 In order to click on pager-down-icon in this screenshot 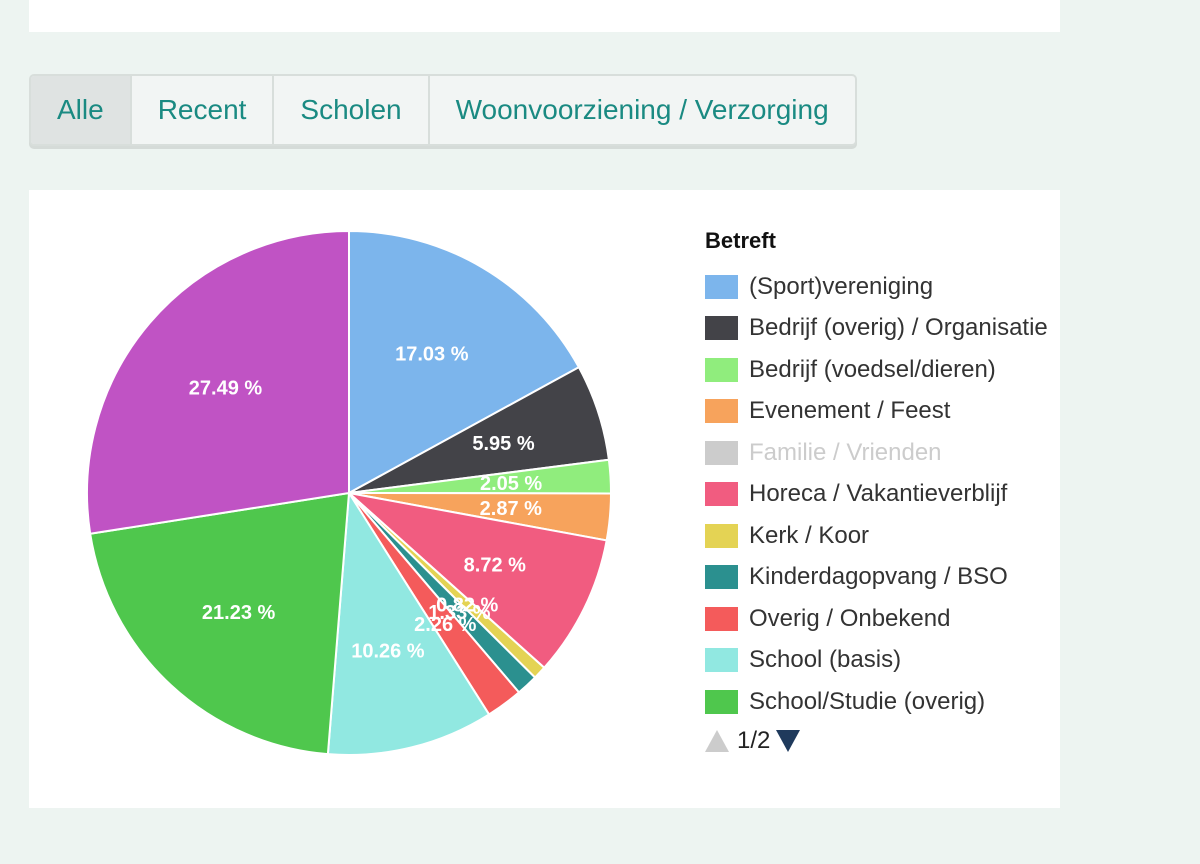, I will do `click(788, 740)`.